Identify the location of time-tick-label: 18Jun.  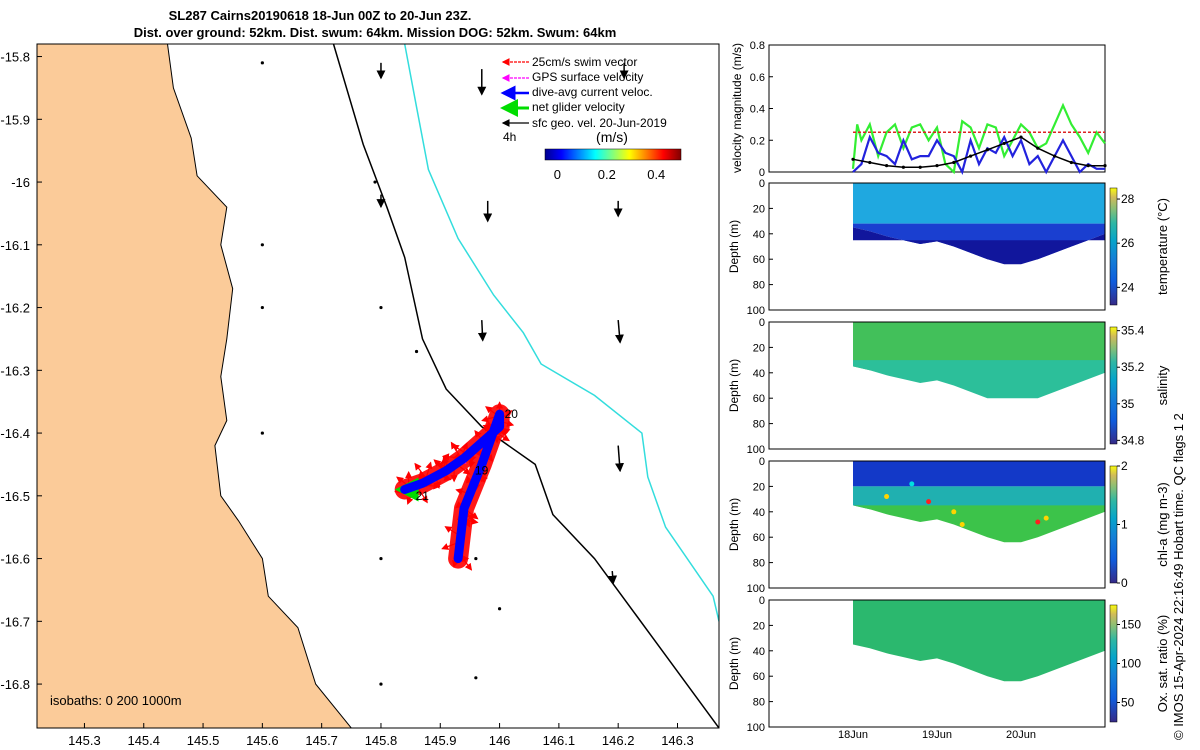
(853, 735).